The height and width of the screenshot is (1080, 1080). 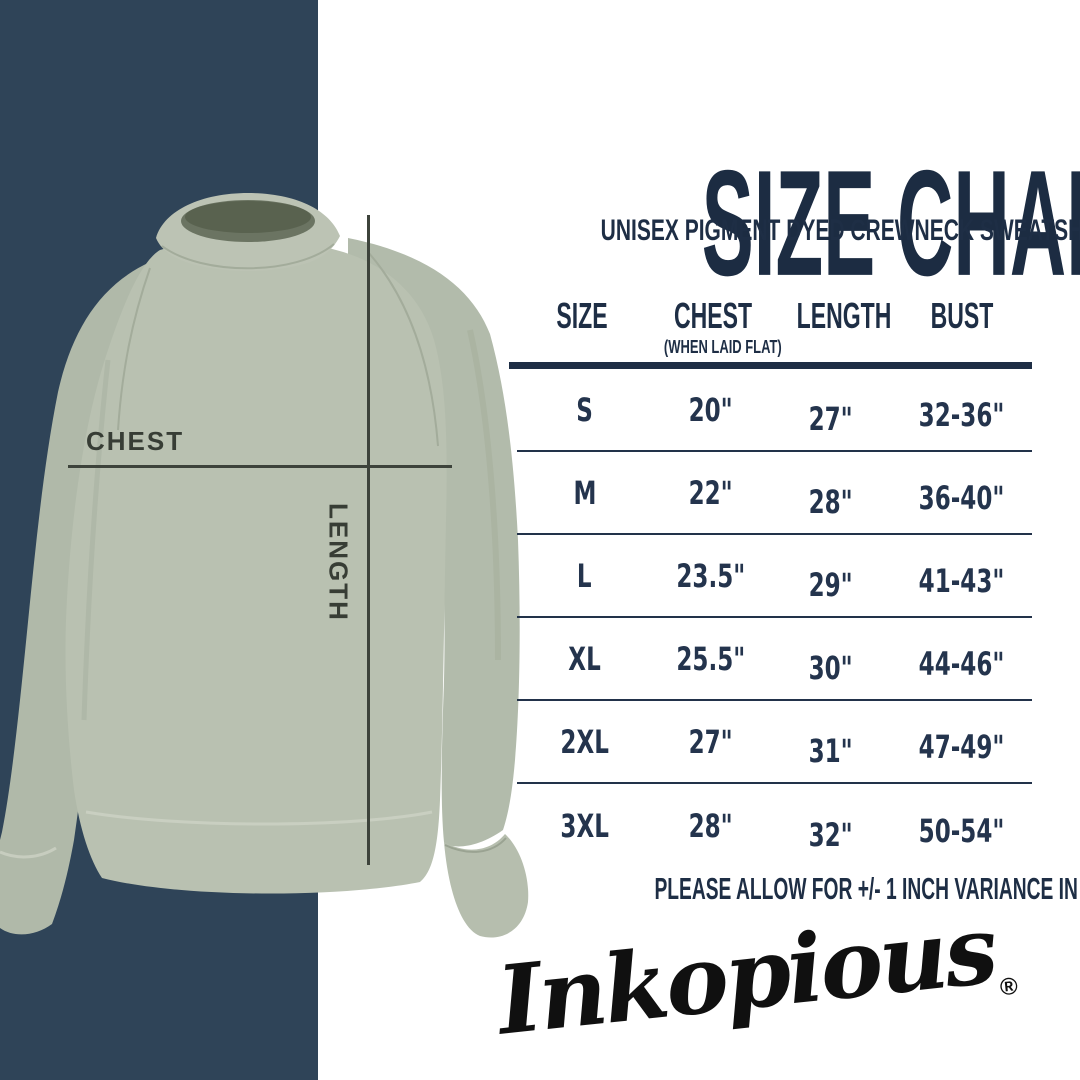 I want to click on size-value: L, so click(x=584, y=575).